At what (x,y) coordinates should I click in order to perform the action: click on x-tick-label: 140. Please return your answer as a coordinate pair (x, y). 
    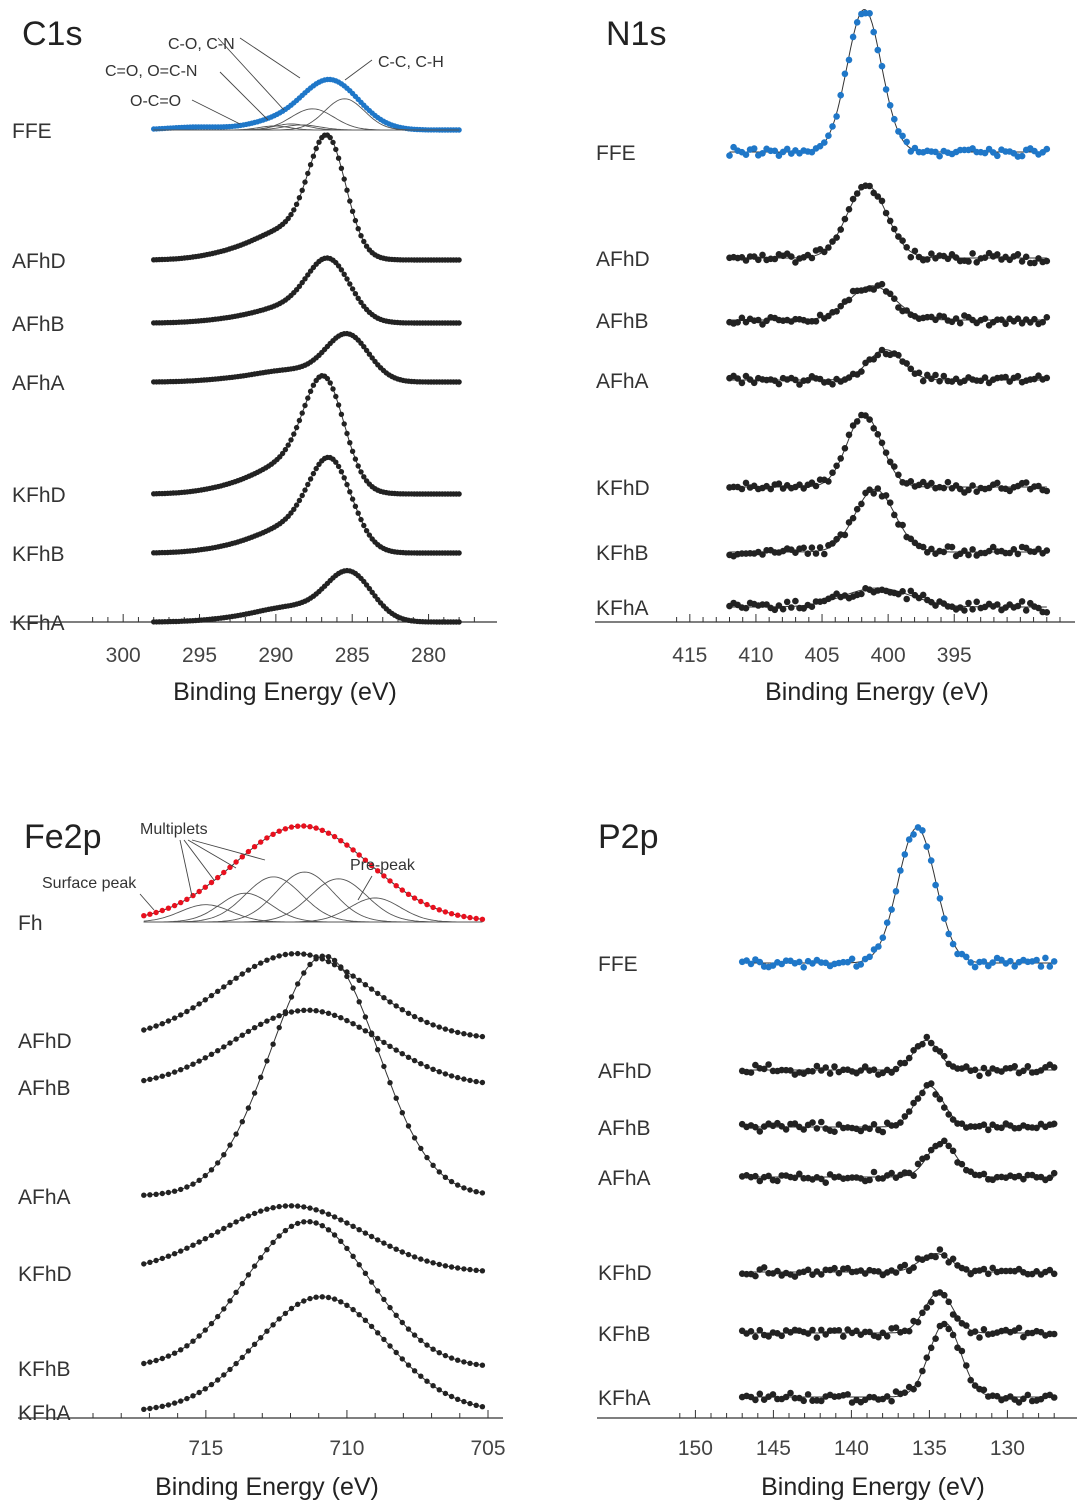
    Looking at the image, I should click on (851, 1448).